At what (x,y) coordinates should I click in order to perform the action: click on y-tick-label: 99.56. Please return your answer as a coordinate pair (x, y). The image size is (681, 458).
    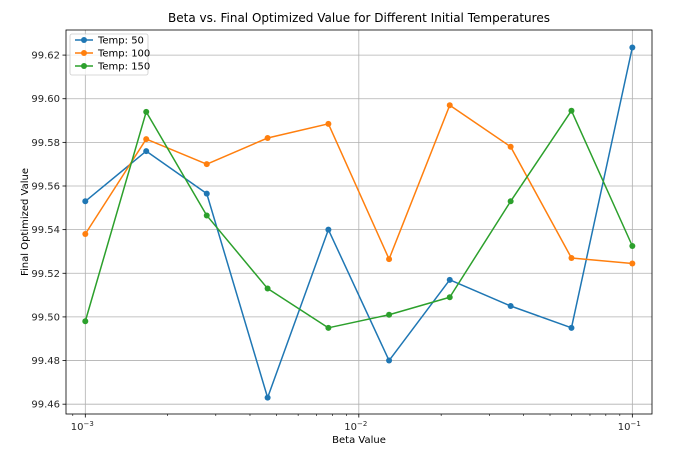
    Looking at the image, I should click on (45, 187).